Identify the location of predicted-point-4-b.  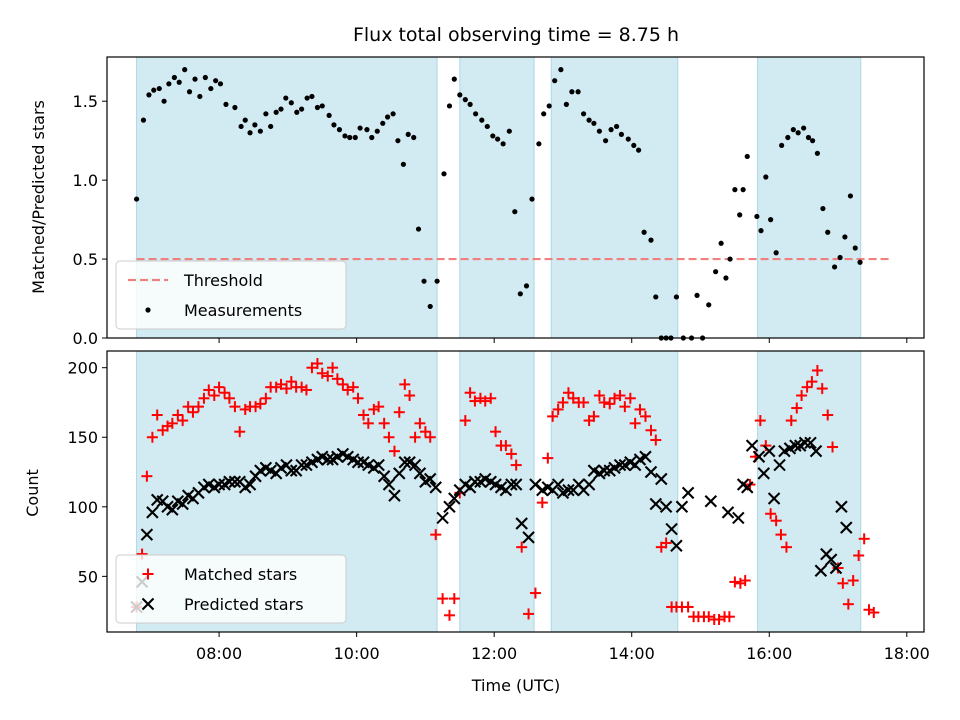
(157, 500).